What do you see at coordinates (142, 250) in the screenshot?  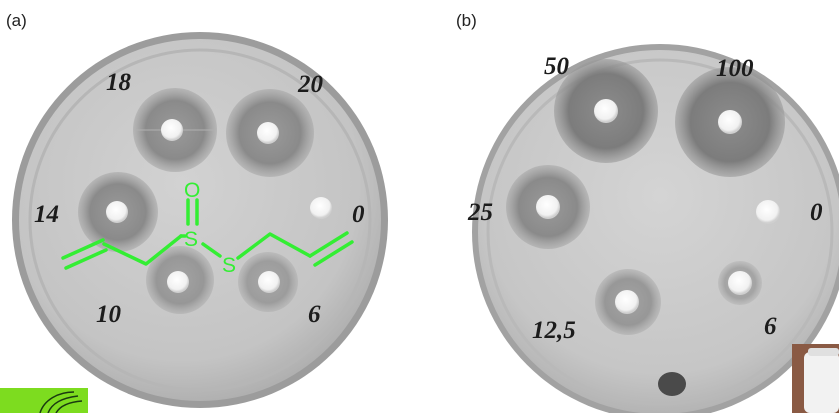 I see `bond-left-chain` at bounding box center [142, 250].